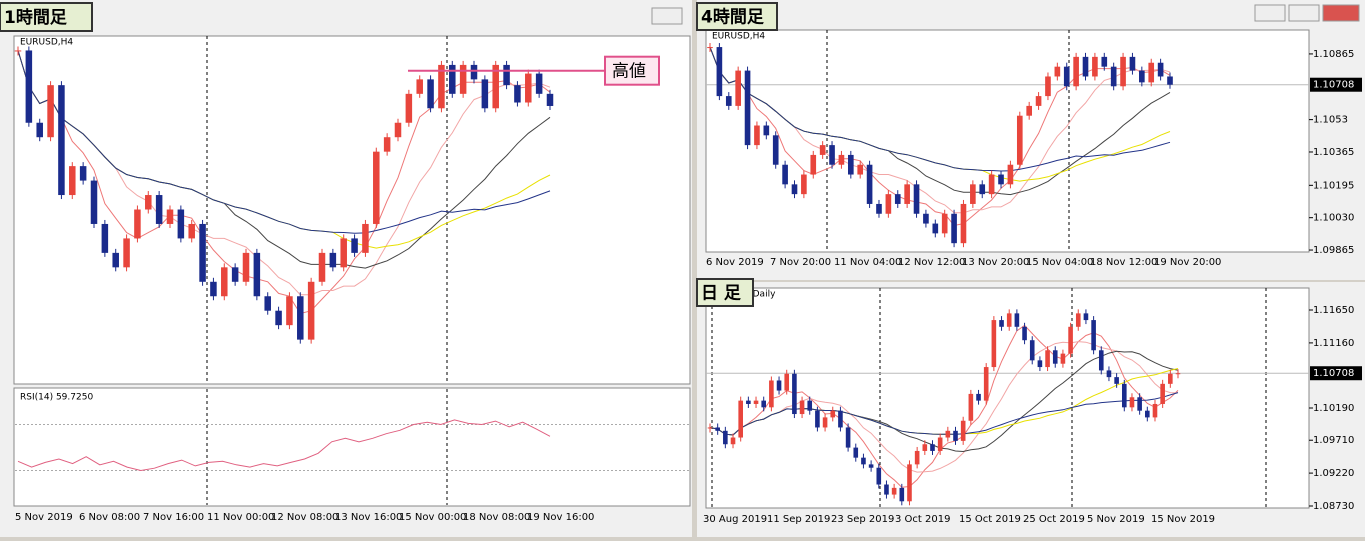 This screenshot has height=541, width=1365. What do you see at coordinates (1333, 85) in the screenshot?
I see `price-label: 1.10708` at bounding box center [1333, 85].